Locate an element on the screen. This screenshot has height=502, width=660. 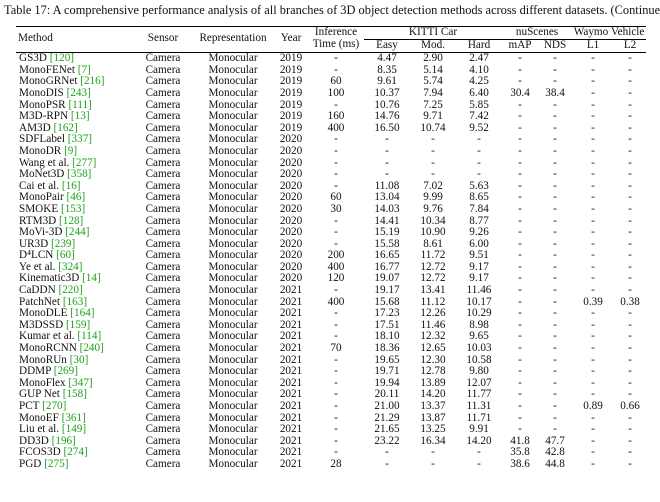
cell-kitti-easy: 17.23 is located at coordinates (387, 314).